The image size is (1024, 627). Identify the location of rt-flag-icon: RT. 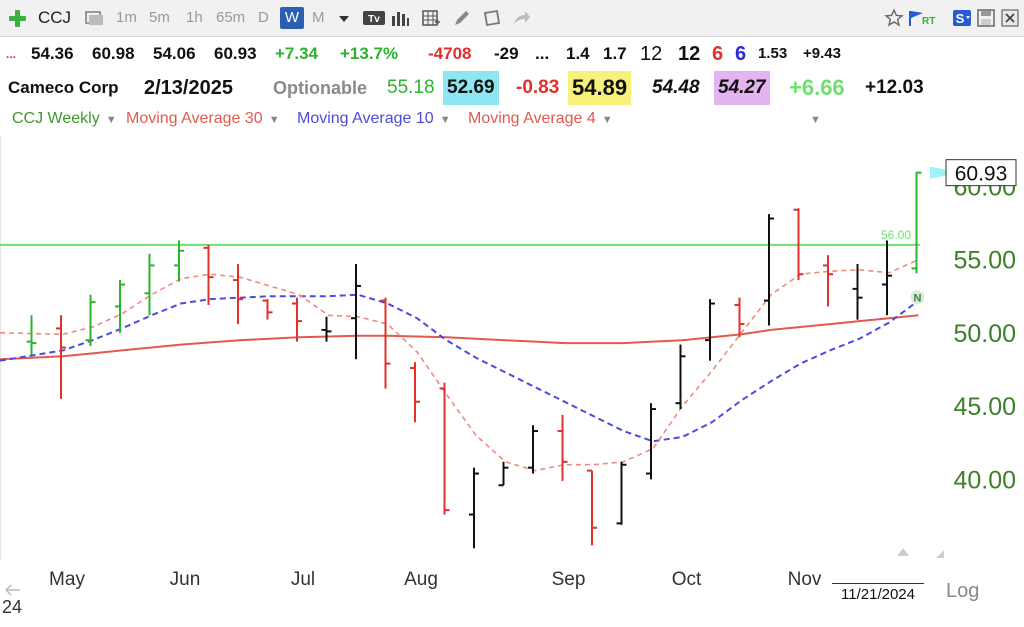
(926, 18).